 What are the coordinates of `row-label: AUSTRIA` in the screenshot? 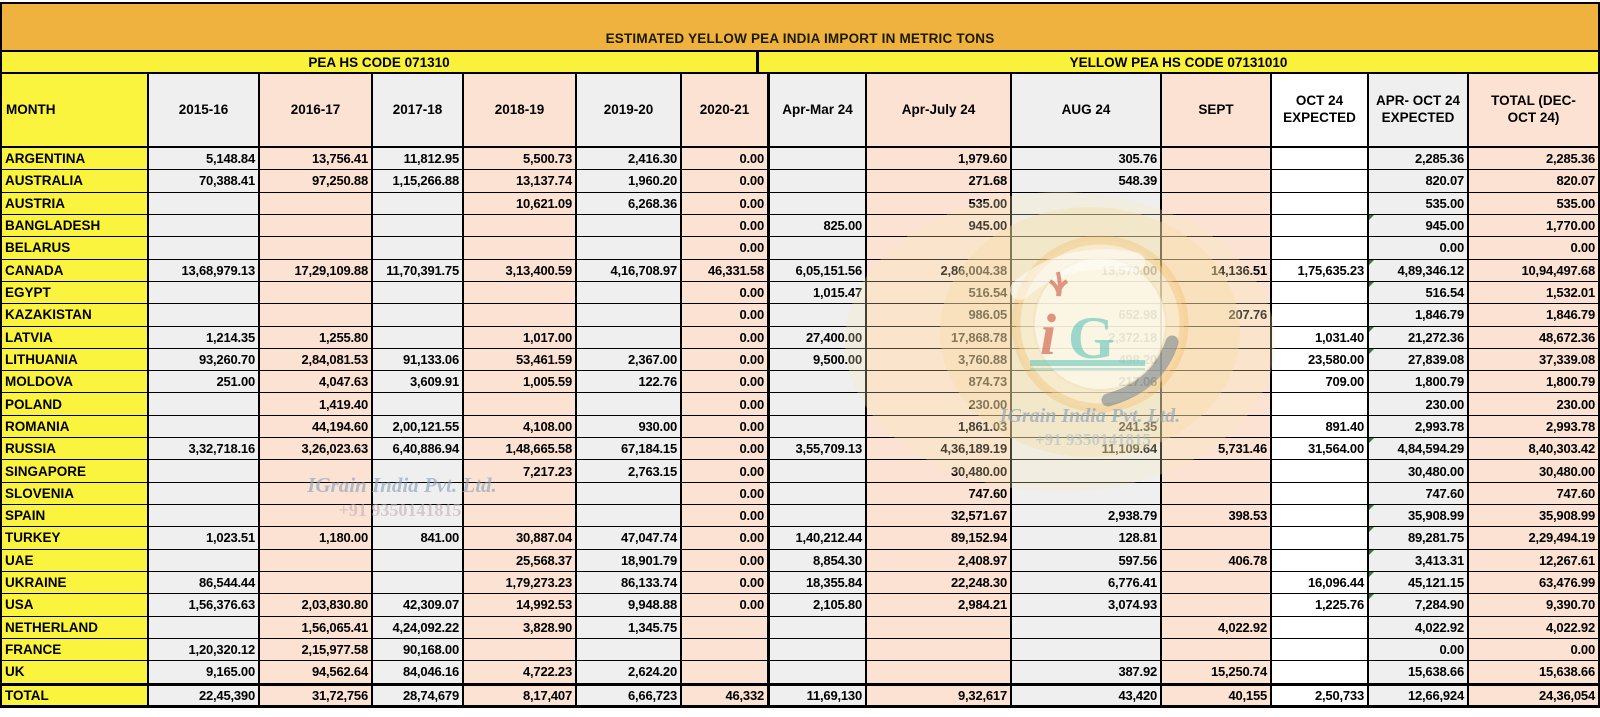 It's located at (75, 203).